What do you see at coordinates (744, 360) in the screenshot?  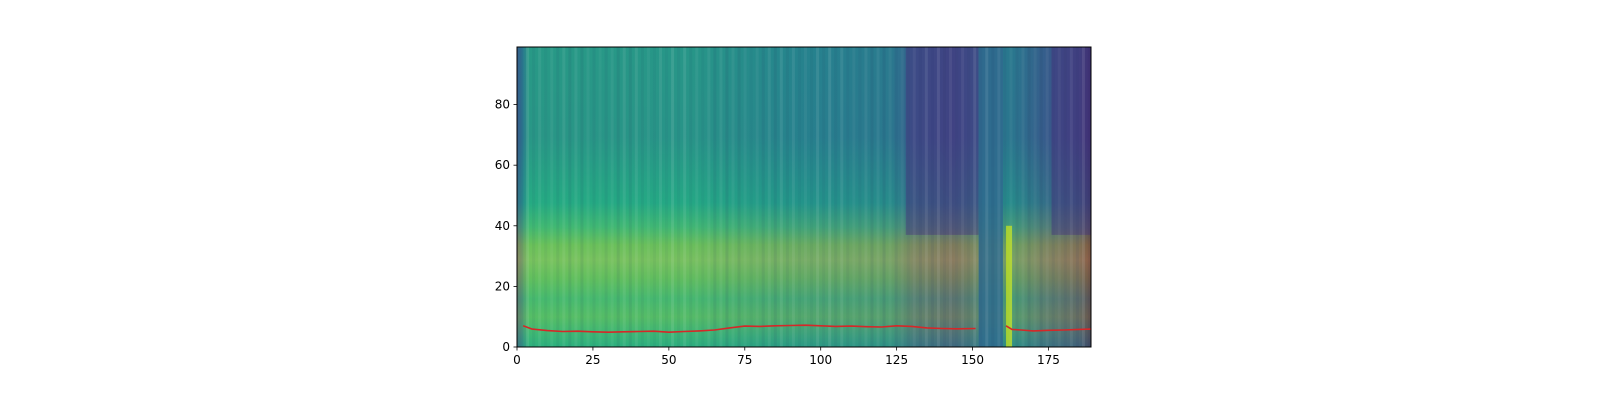 I see `x-tick-label: 75` at bounding box center [744, 360].